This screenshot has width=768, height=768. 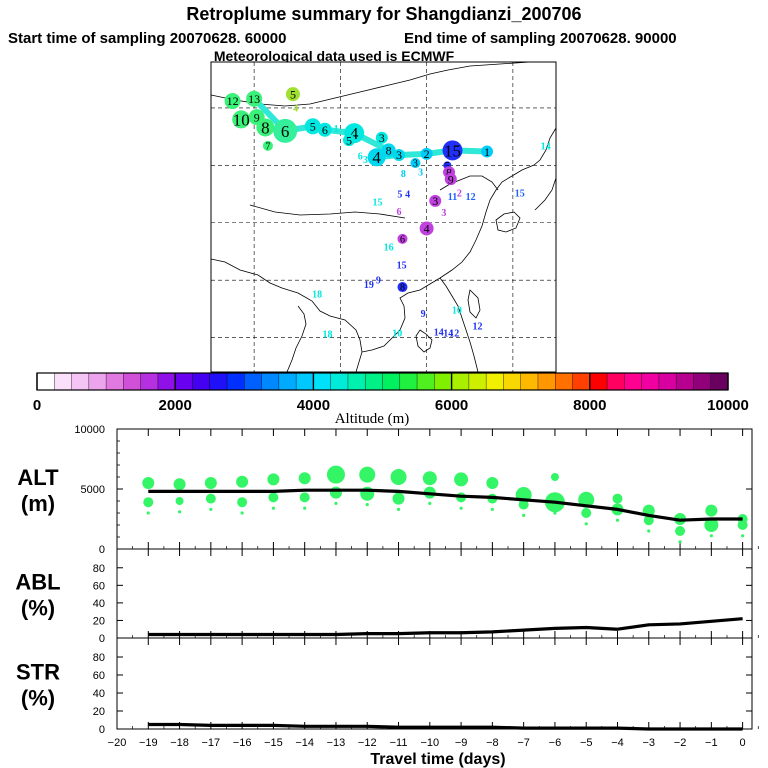 I want to click on y-tick-label: 60, so click(x=99, y=676).